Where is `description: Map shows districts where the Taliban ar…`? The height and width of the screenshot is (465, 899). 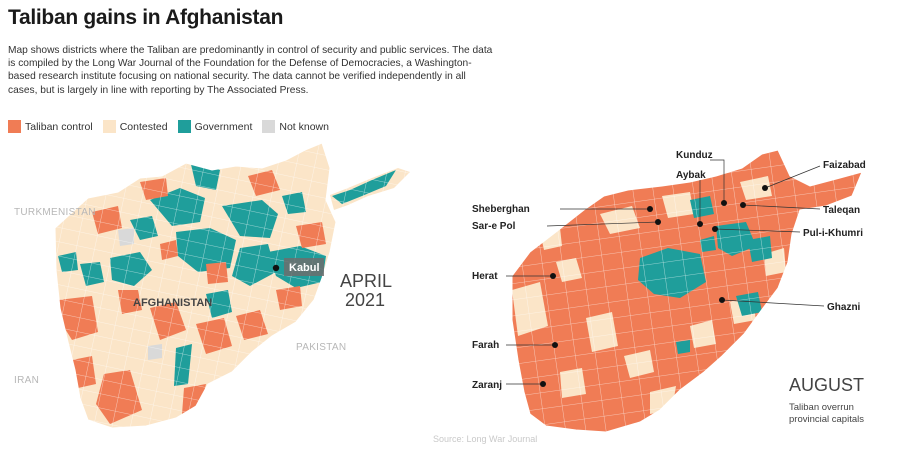
description: Map shows districts where the Taliban ar… is located at coordinates (250, 70).